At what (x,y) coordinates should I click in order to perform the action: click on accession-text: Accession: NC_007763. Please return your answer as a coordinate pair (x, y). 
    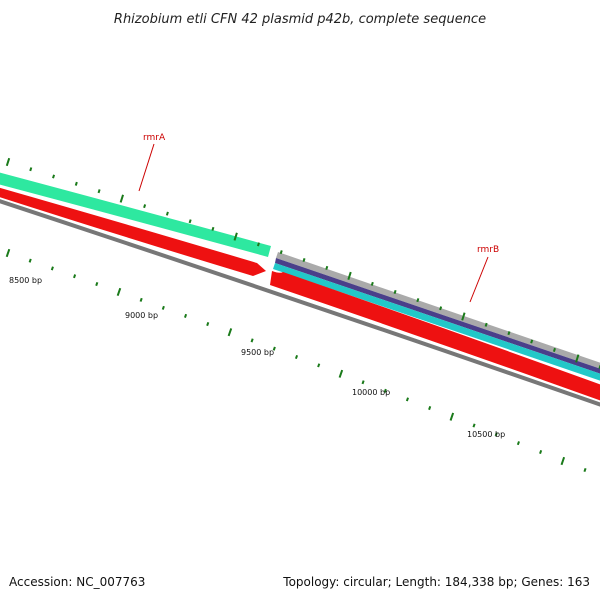
    Looking at the image, I should click on (77, 582).